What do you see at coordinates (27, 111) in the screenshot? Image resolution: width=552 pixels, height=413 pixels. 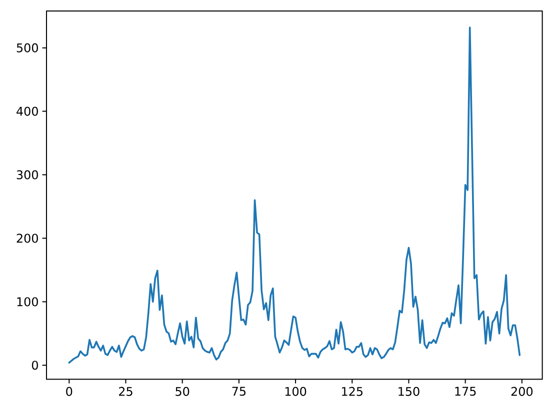 I see `y-tick-label: 400` at bounding box center [27, 111].